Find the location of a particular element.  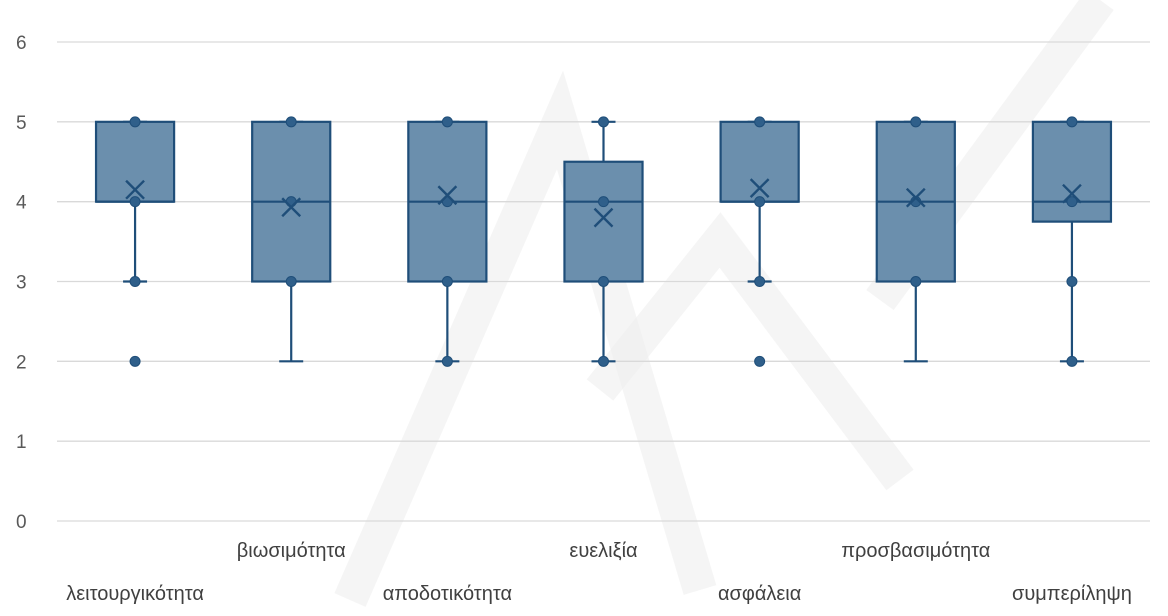

category-label: λειτουργικότητα is located at coordinates (135, 594).